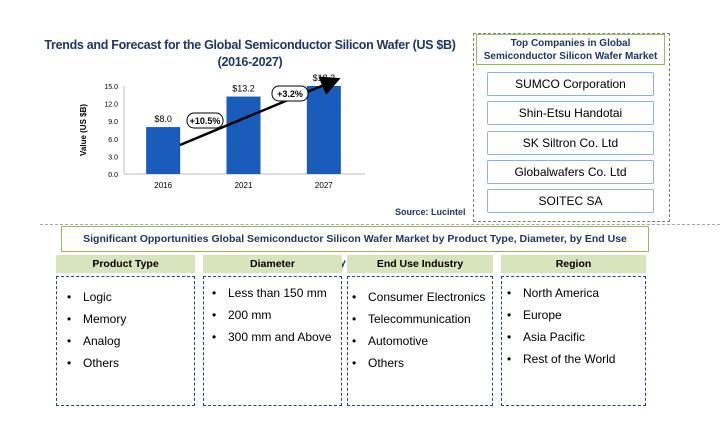 Image resolution: width=724 pixels, height=444 pixels. I want to click on bar-2016, so click(163, 150).